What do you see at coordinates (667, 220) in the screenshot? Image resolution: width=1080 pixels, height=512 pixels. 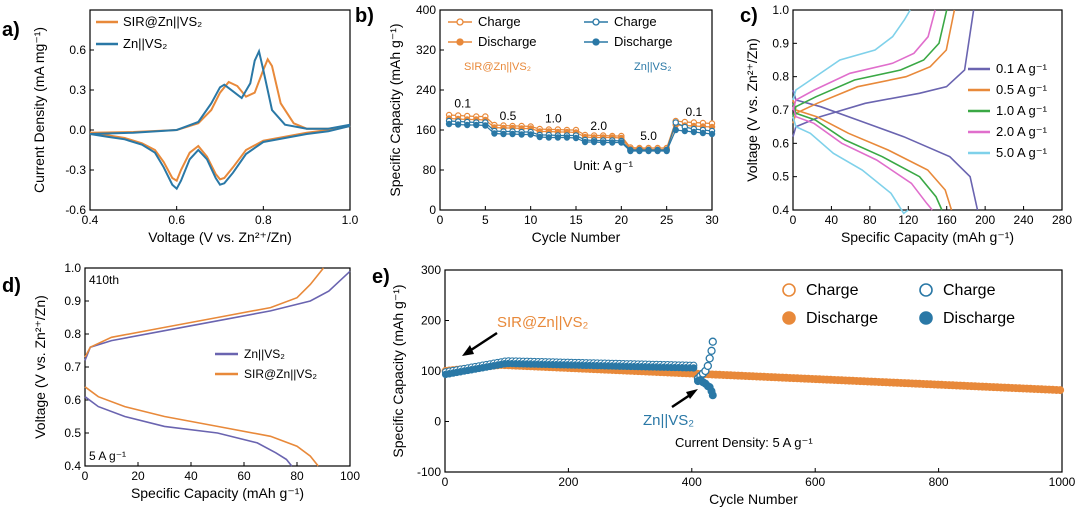 I see `x-tick-label: 25` at bounding box center [667, 220].